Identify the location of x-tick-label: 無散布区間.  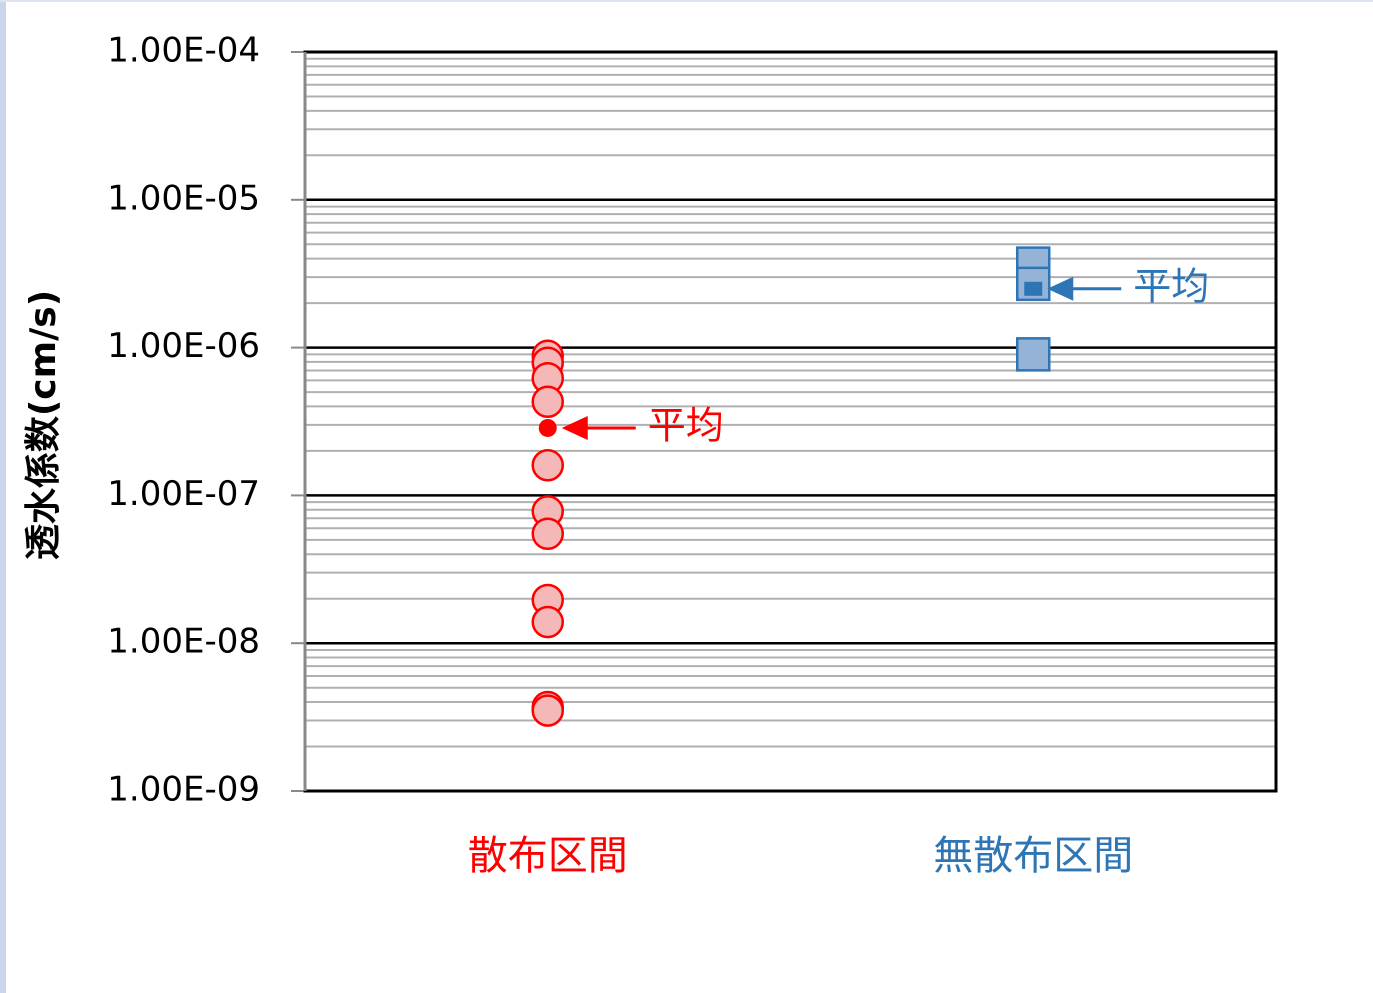
(1033, 856).